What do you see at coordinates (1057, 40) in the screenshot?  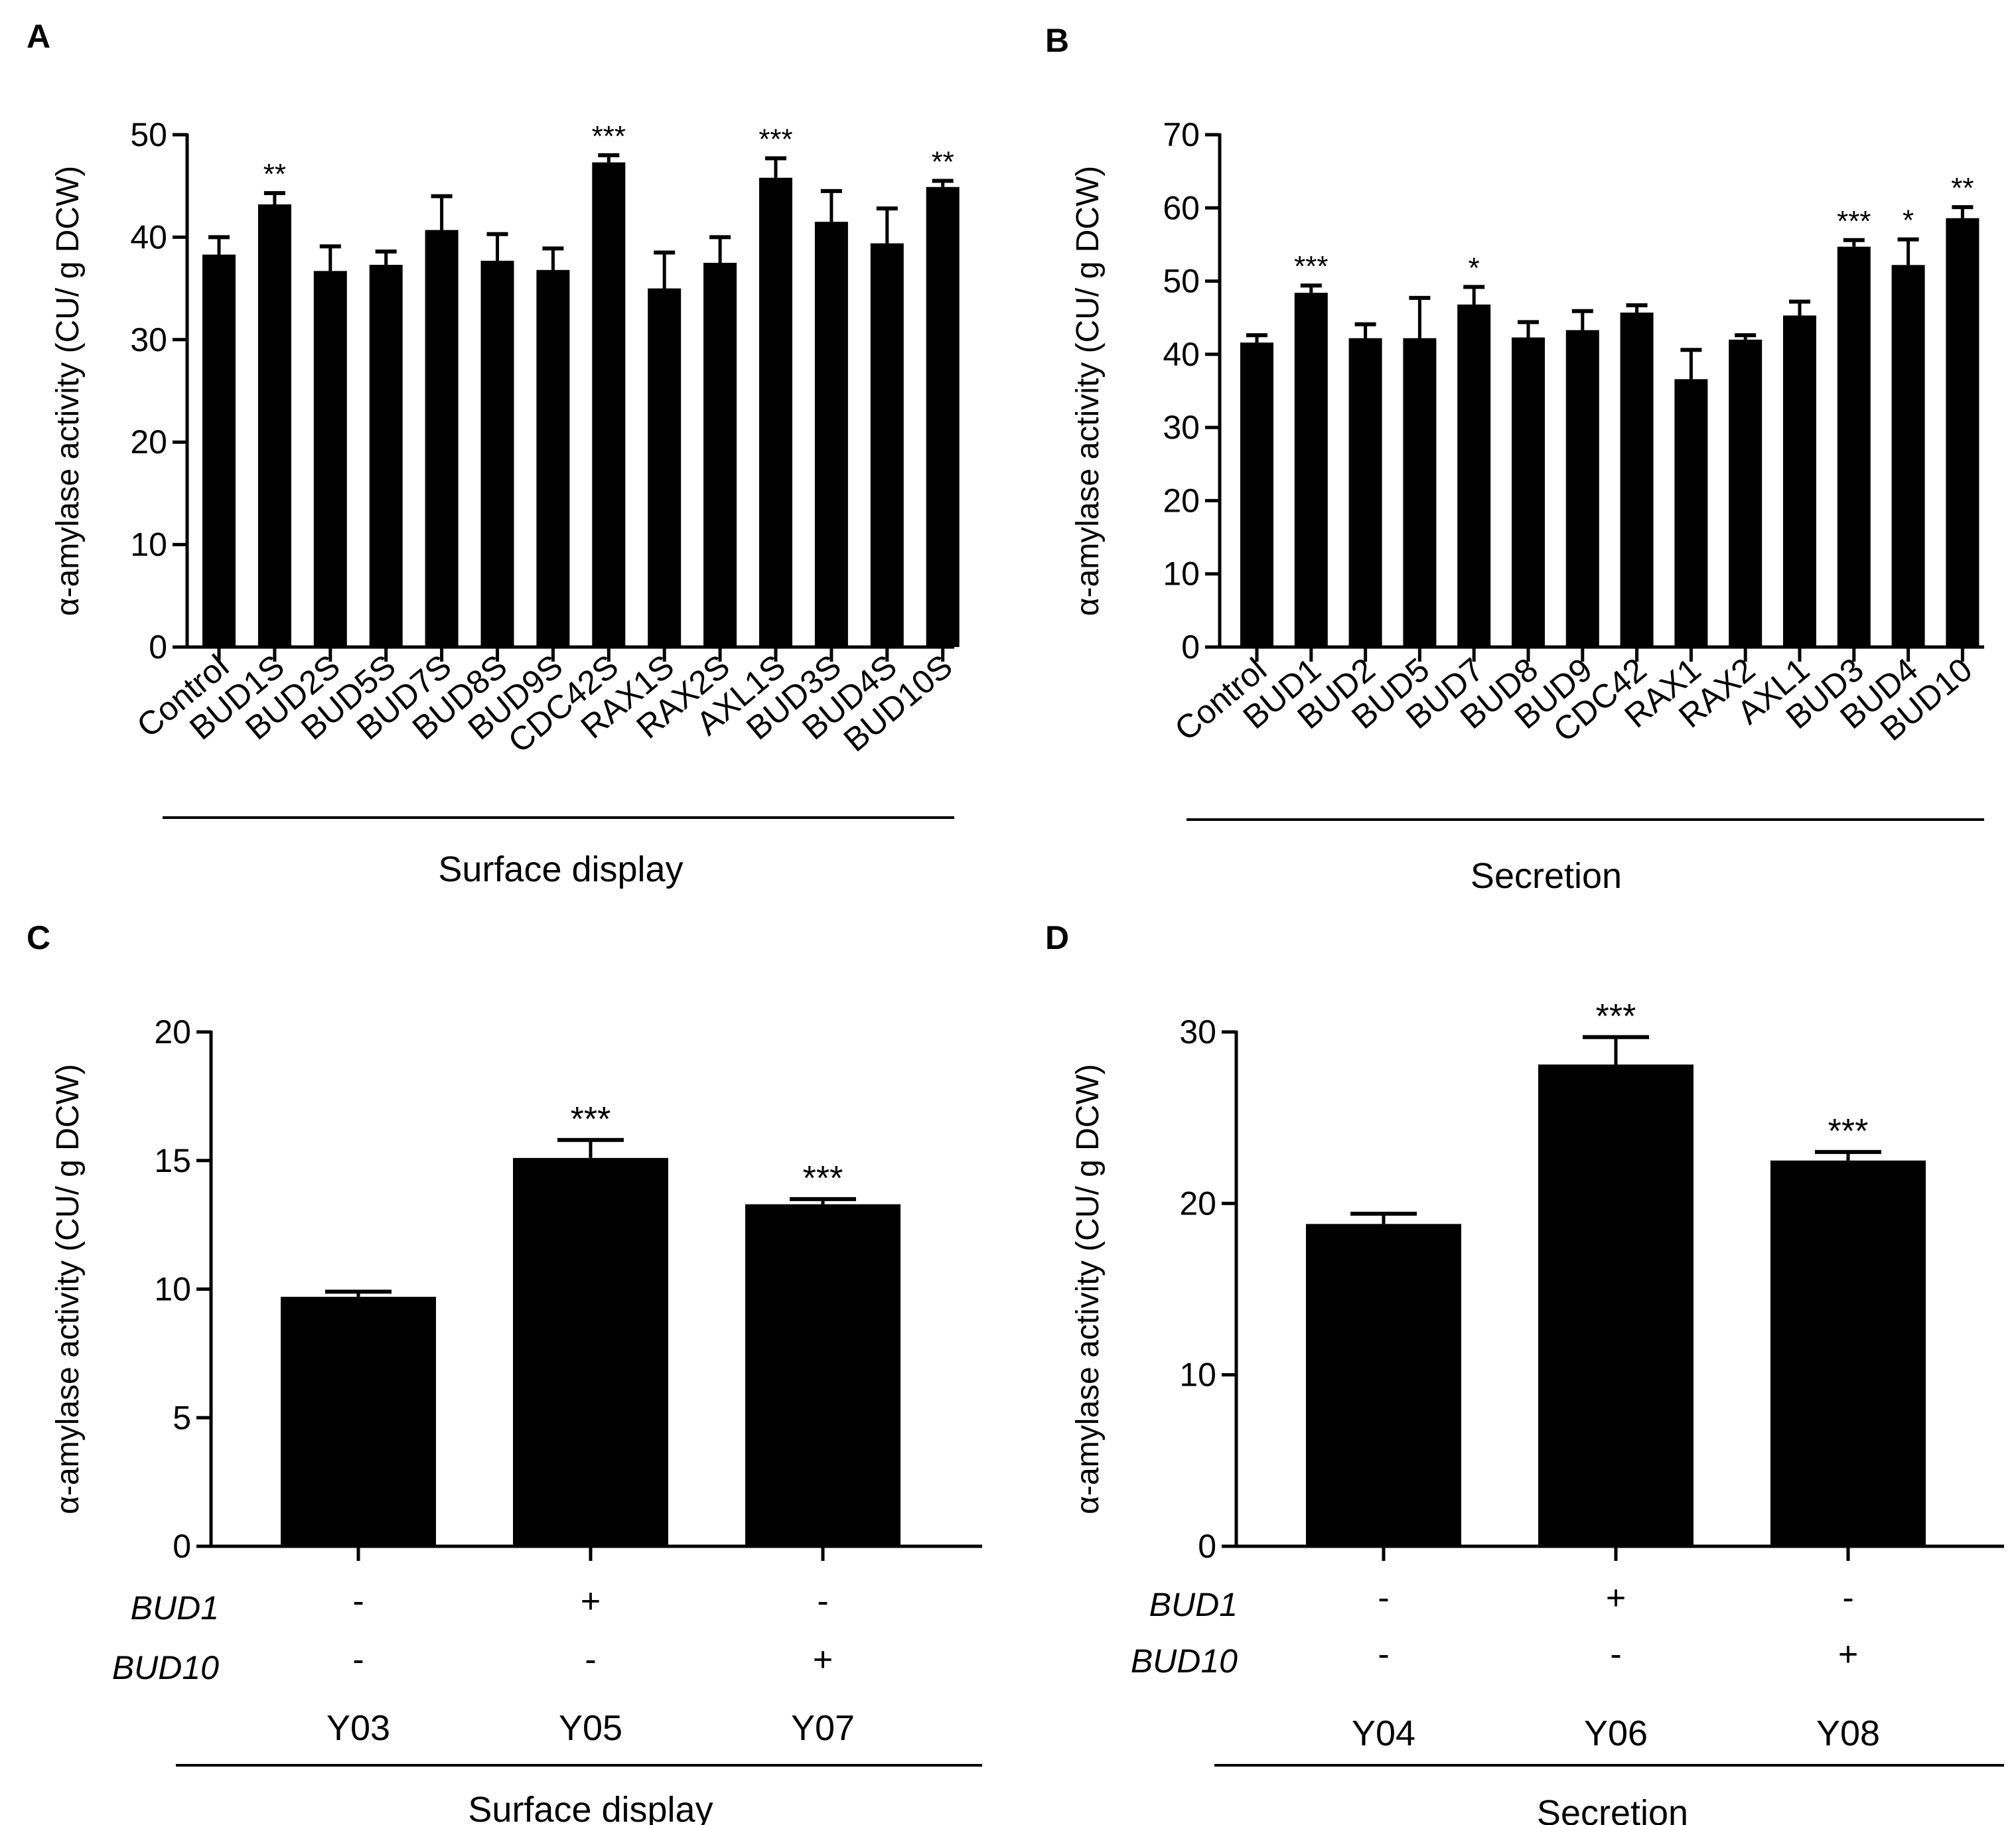 I see `panel-letter-b: B` at bounding box center [1057, 40].